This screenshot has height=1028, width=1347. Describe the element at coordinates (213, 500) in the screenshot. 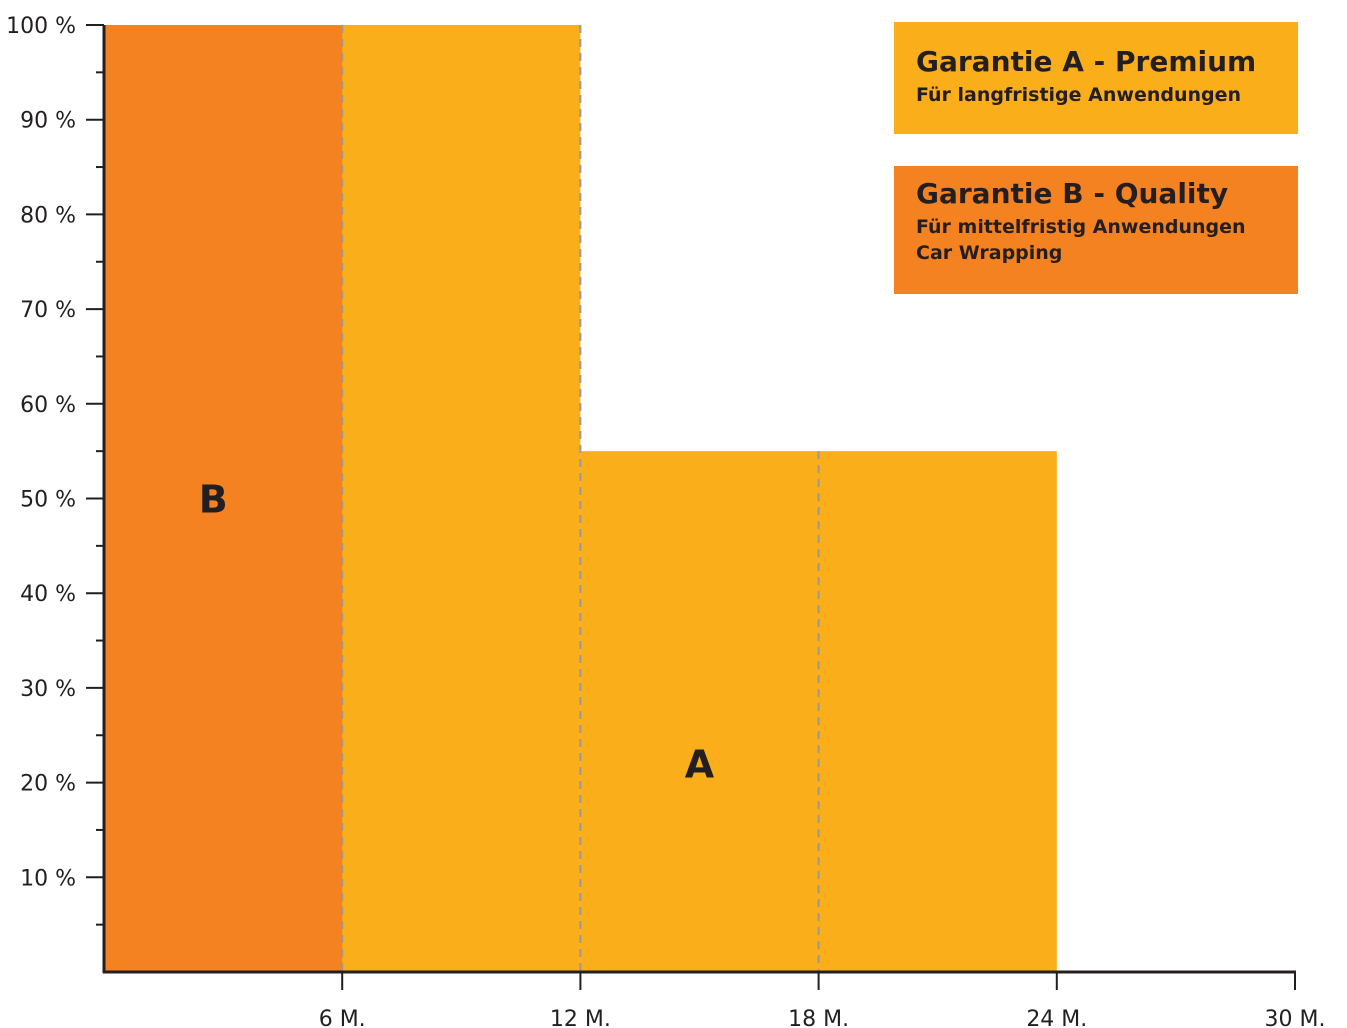

I see `series-label-b: B` at that location.